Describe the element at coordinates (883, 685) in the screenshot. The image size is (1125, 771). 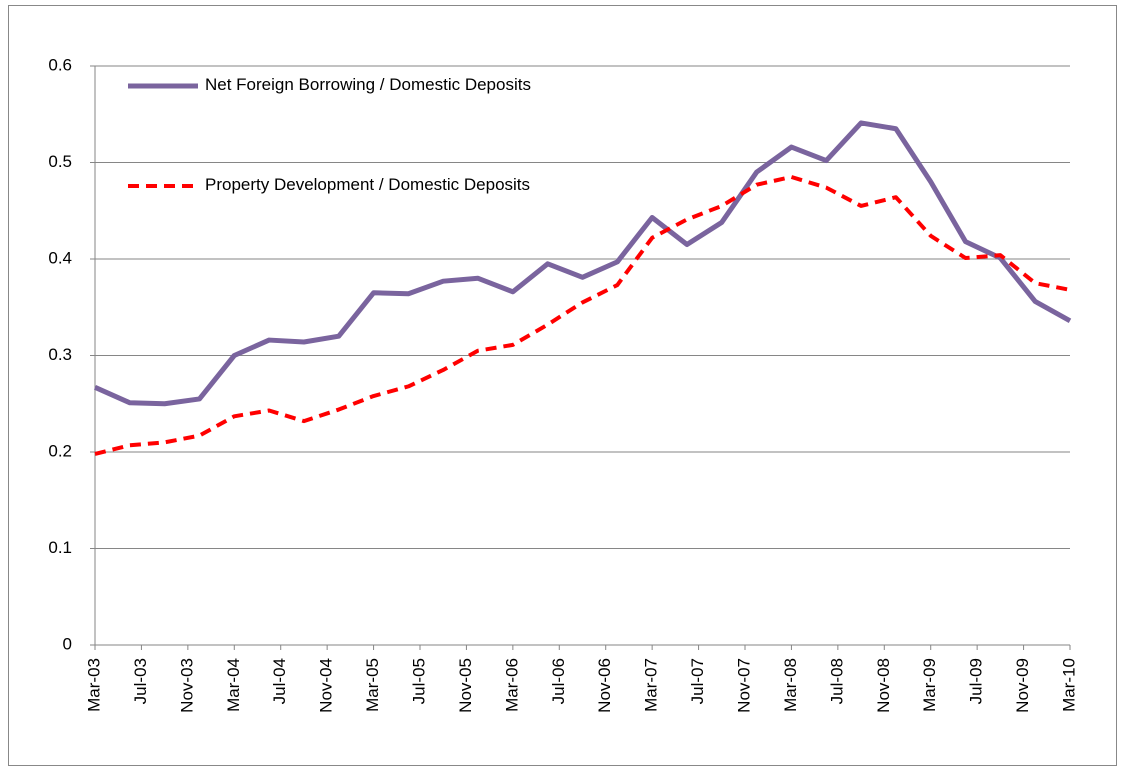
I see `x-tick-label: Nov-08` at that location.